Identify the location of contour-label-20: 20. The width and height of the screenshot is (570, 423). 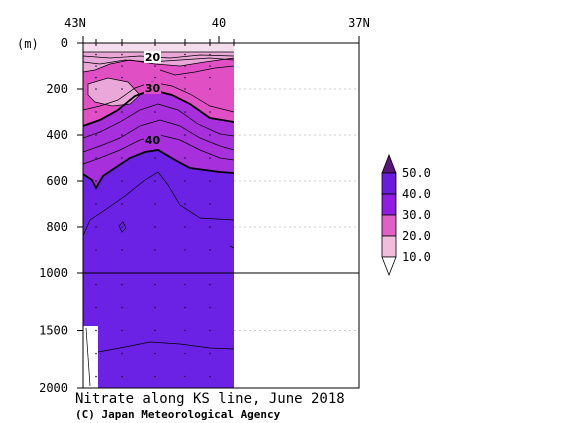
(153, 57).